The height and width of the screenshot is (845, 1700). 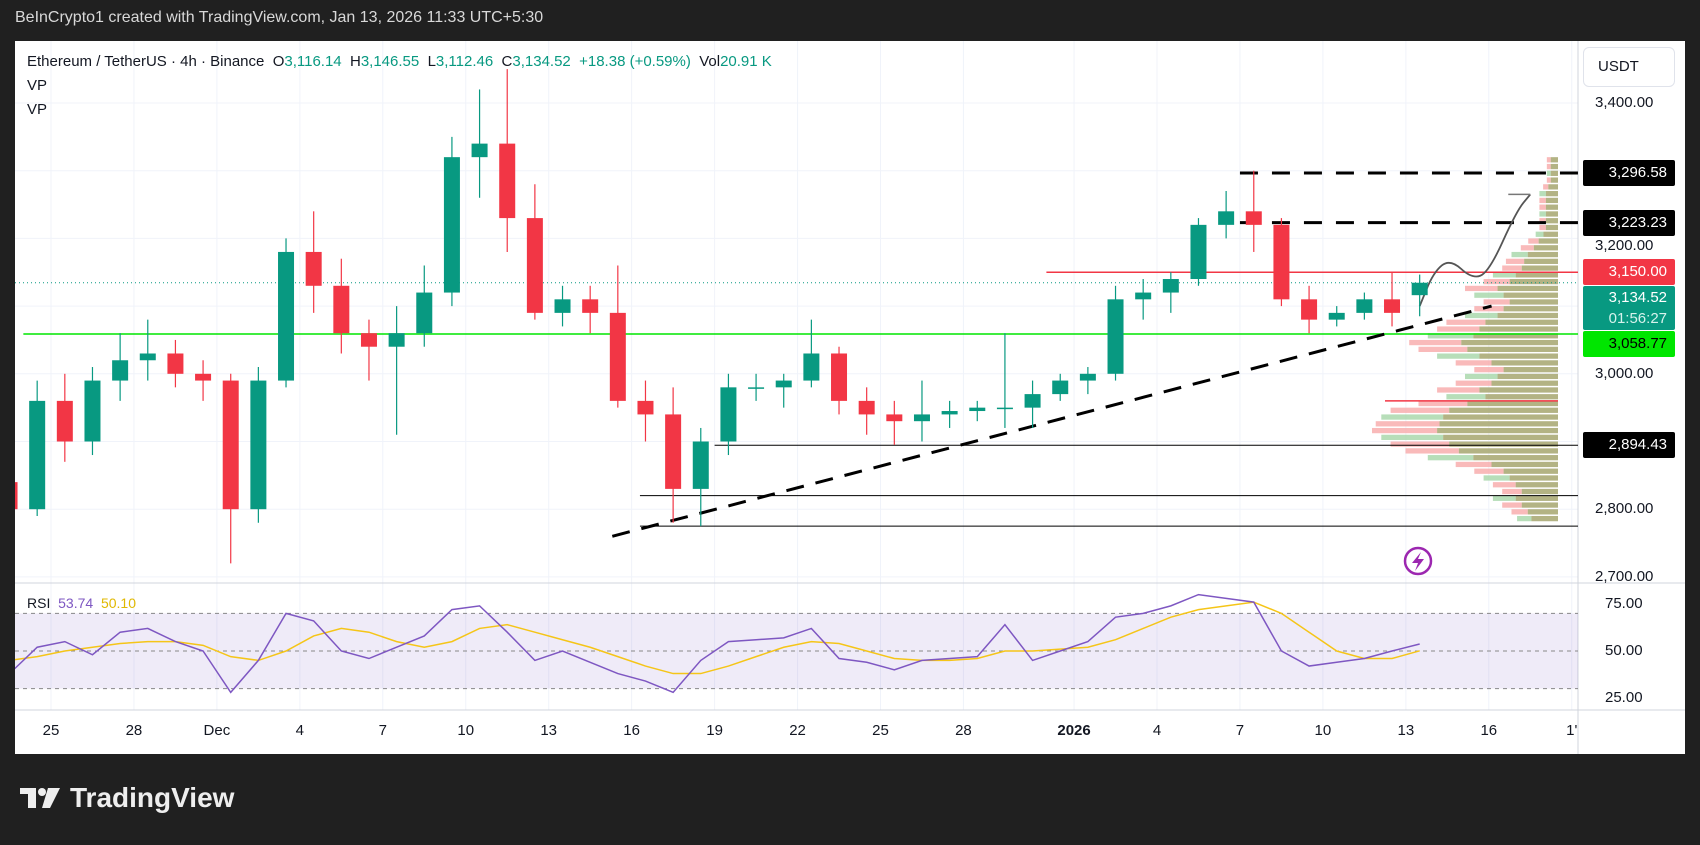 I want to click on time-axis-label: 25, so click(x=51, y=730).